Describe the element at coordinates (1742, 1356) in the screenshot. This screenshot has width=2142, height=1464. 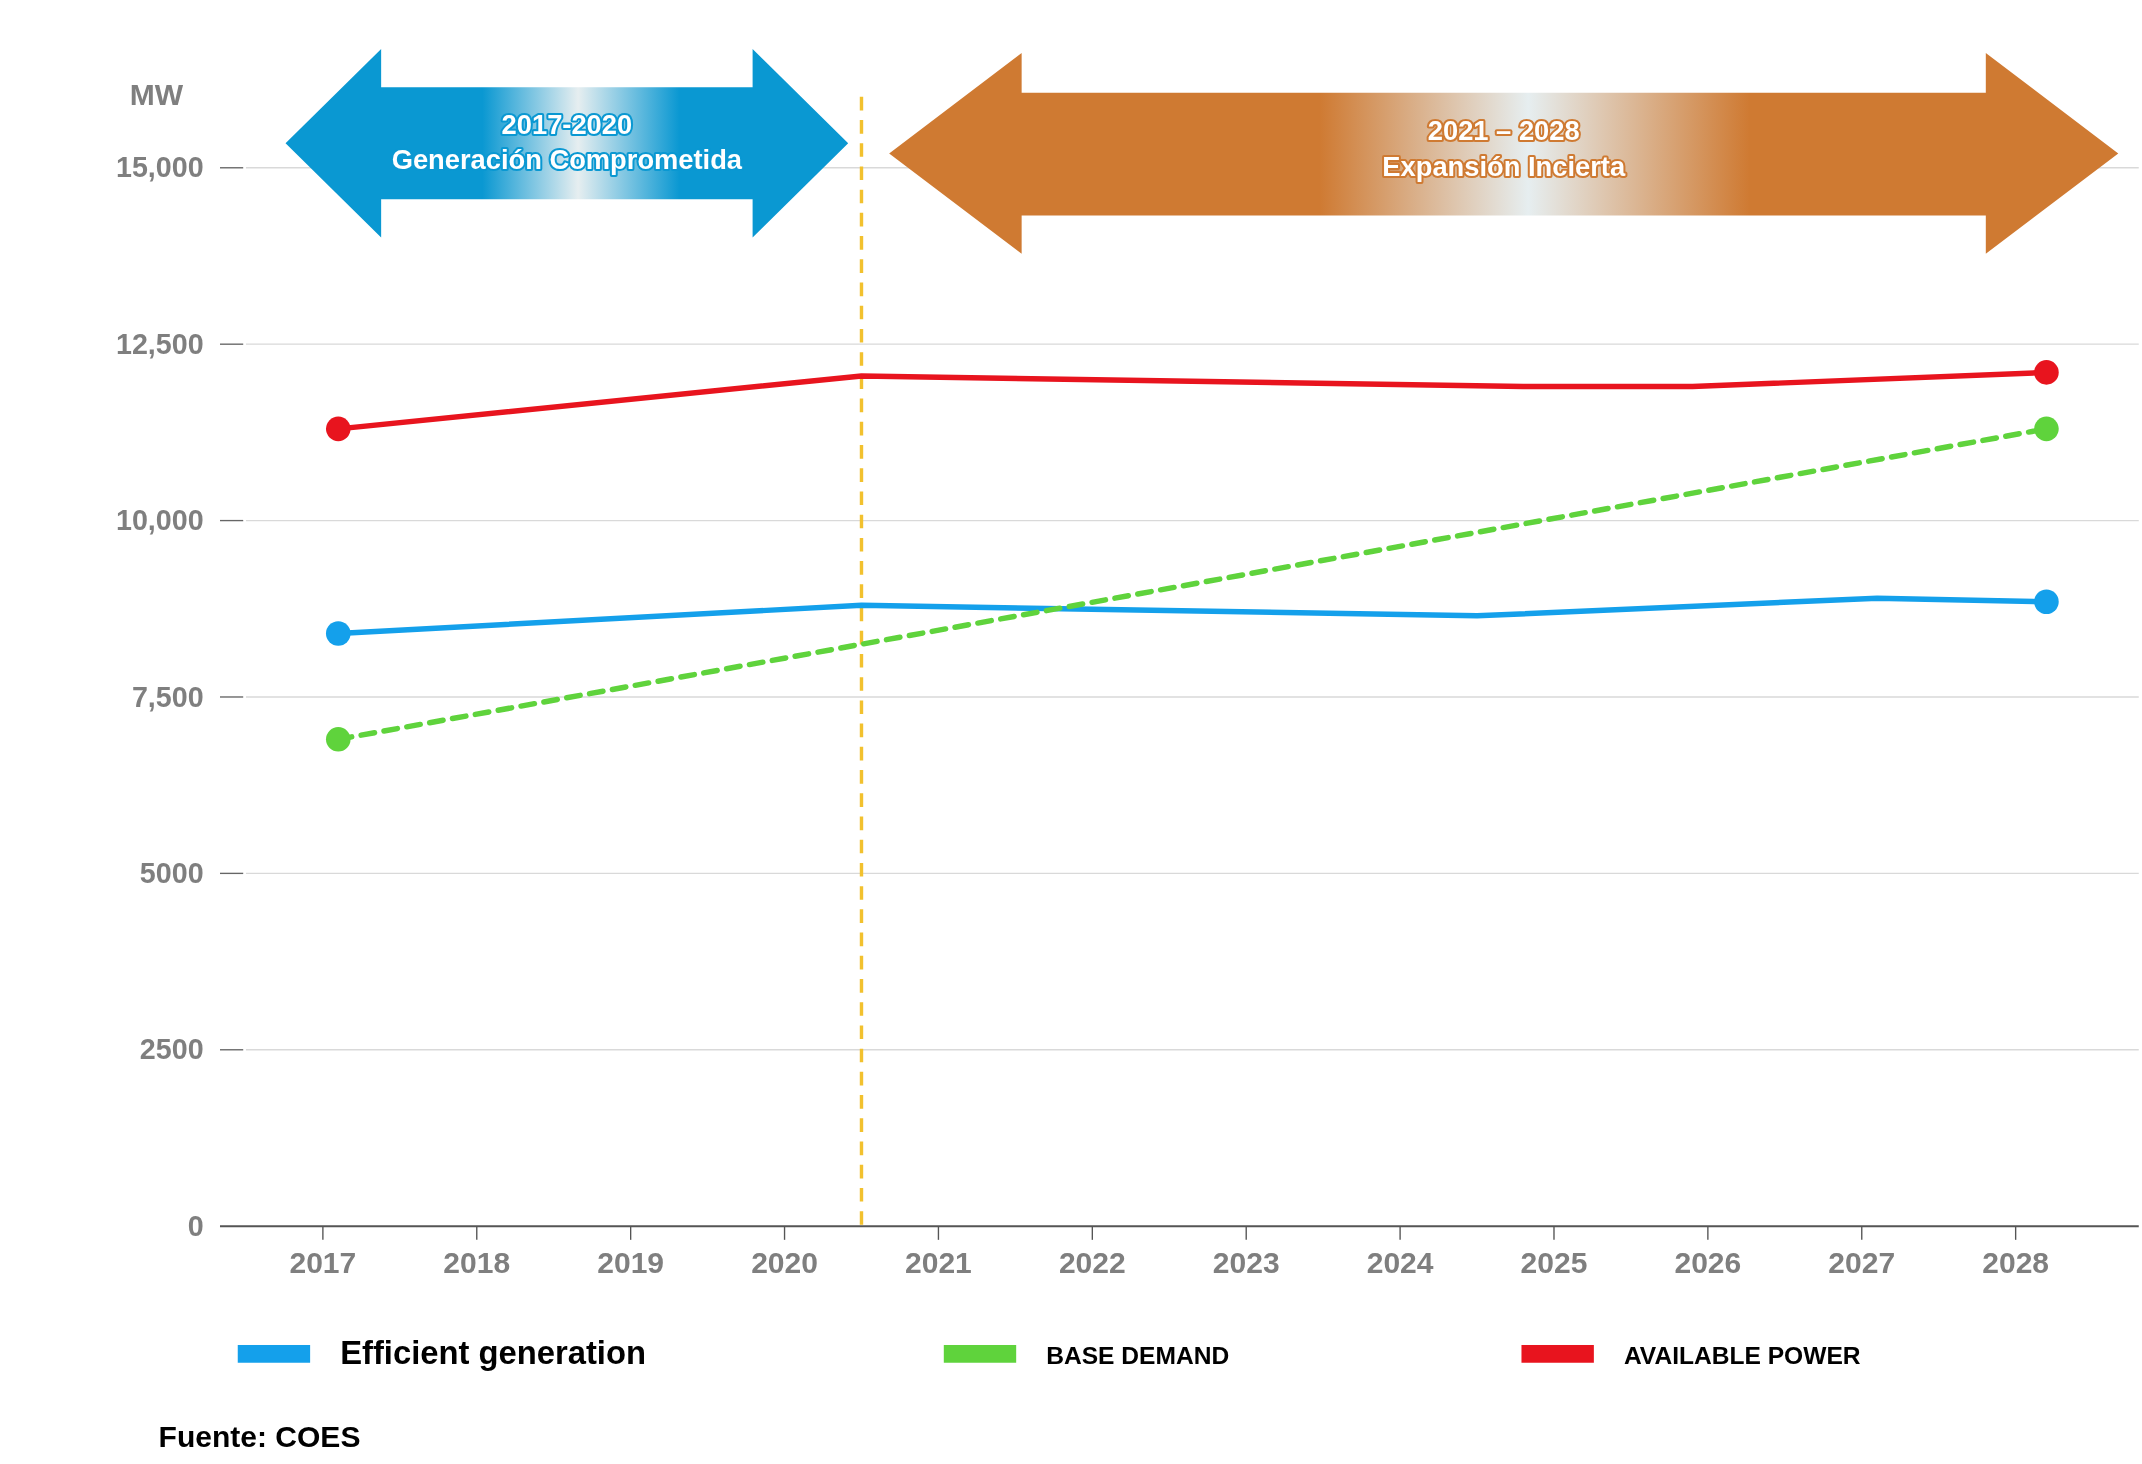
I see `legend-label: AVAILABLE POWER` at that location.